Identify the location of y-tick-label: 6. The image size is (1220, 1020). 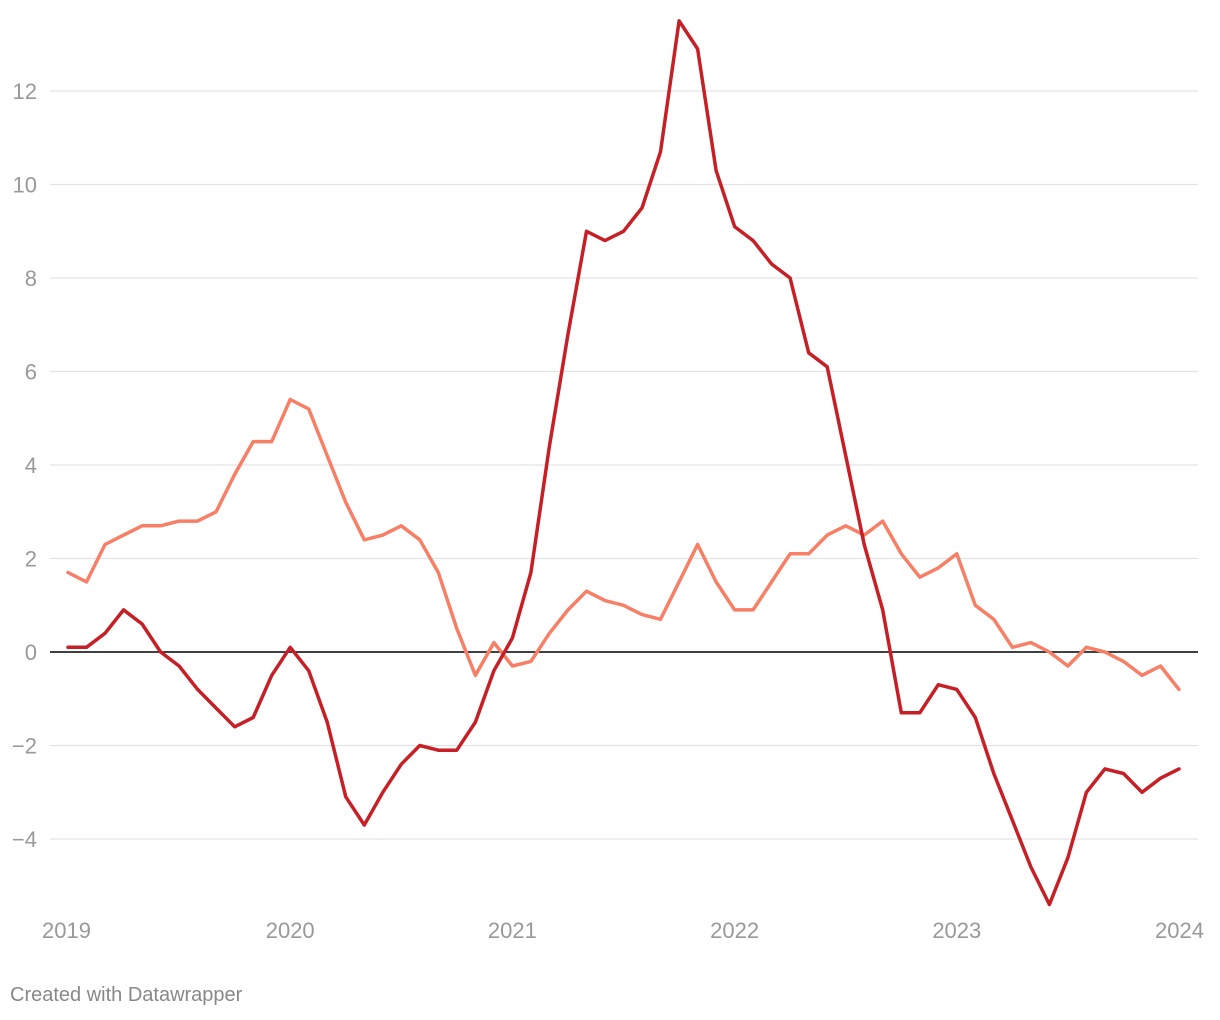
(31, 372).